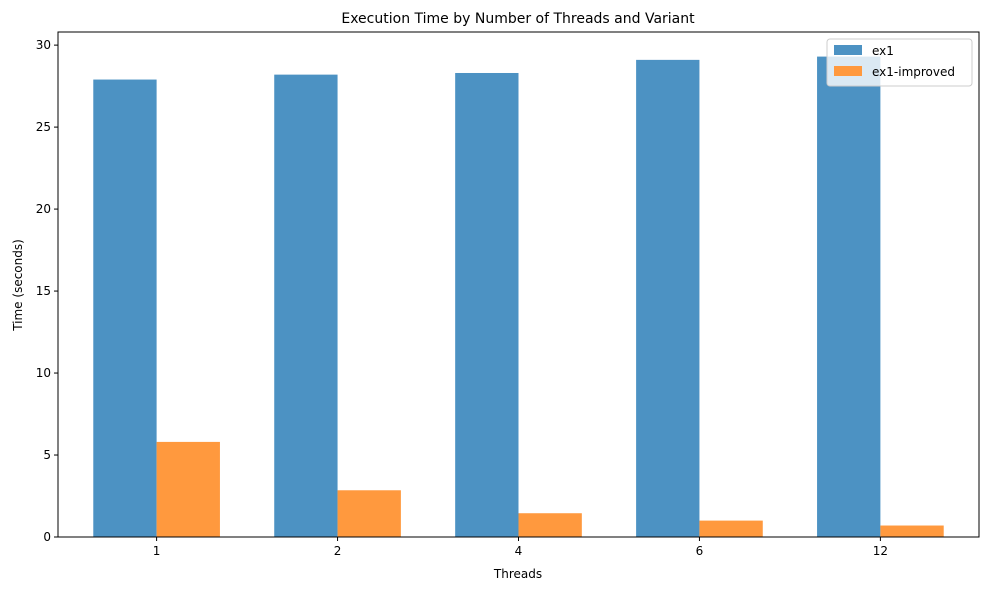 The width and height of the screenshot is (989, 594). What do you see at coordinates (848, 50) in the screenshot?
I see `legend-swatch-ex1` at bounding box center [848, 50].